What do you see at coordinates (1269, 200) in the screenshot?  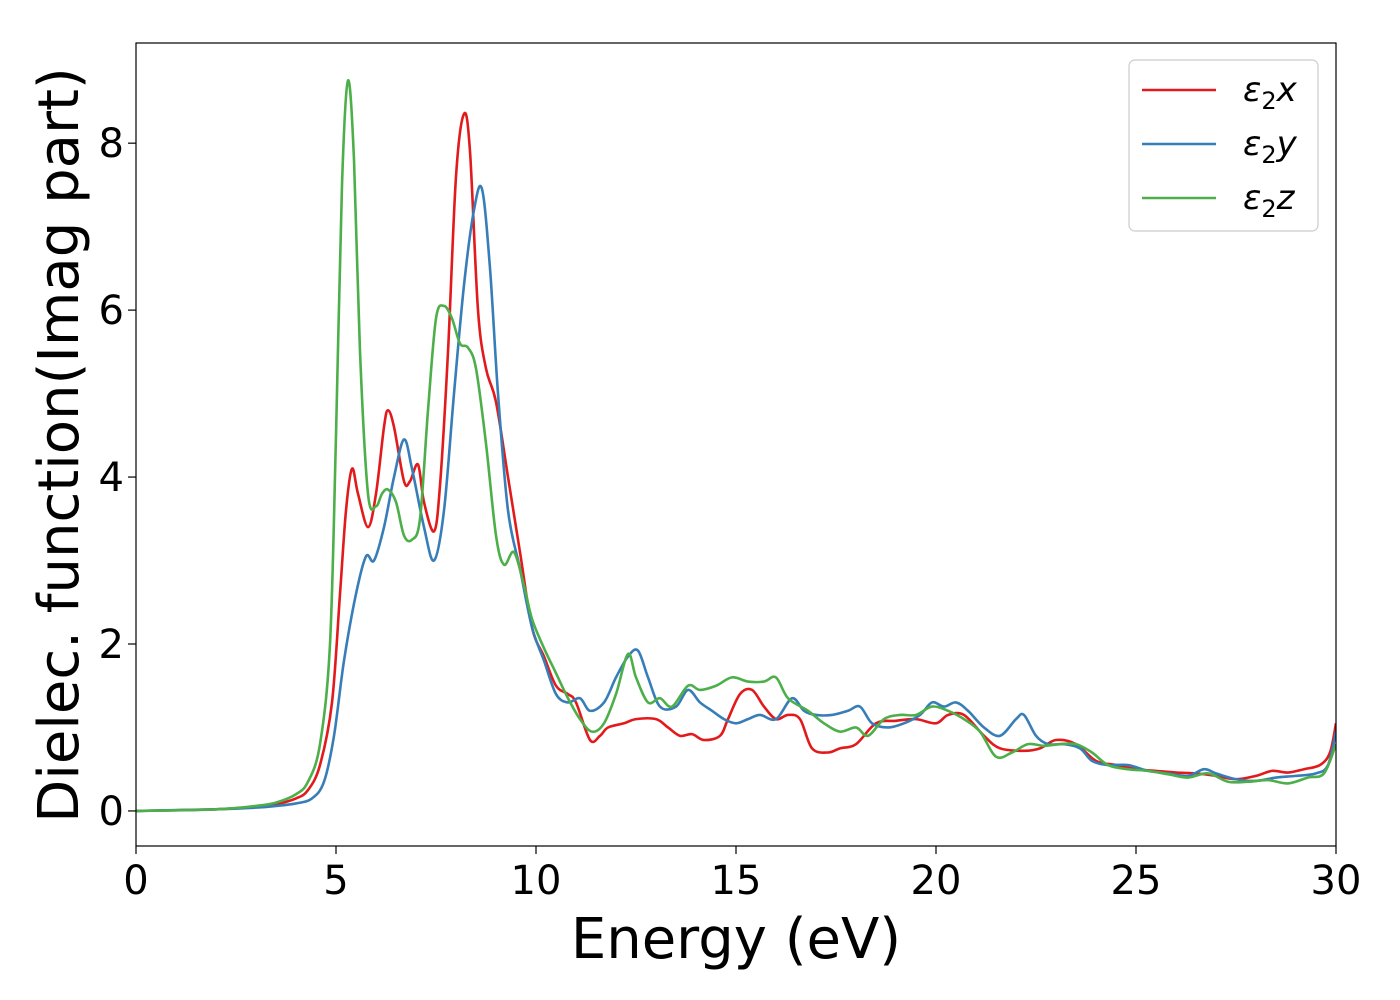 I see `legend-label-z: ε2z` at bounding box center [1269, 200].